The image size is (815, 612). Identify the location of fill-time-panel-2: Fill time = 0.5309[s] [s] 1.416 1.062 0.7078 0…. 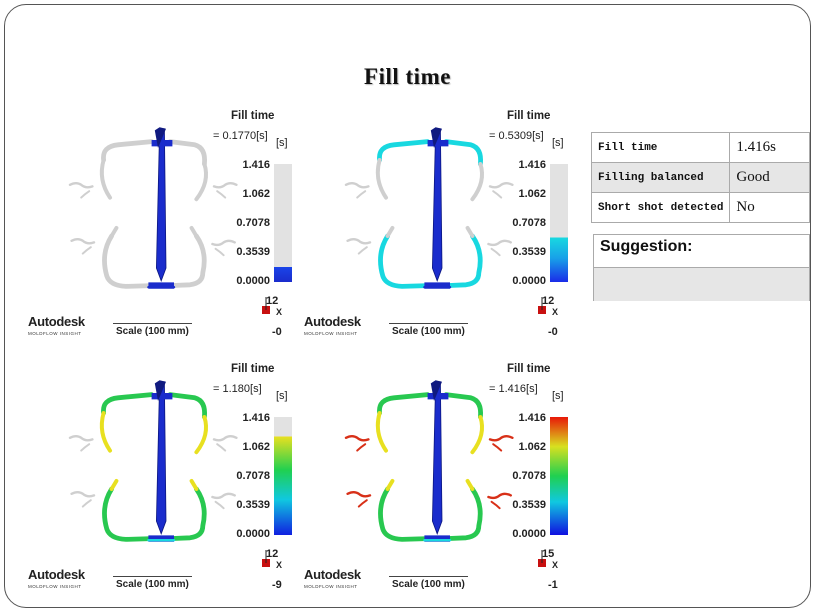
(442, 220).